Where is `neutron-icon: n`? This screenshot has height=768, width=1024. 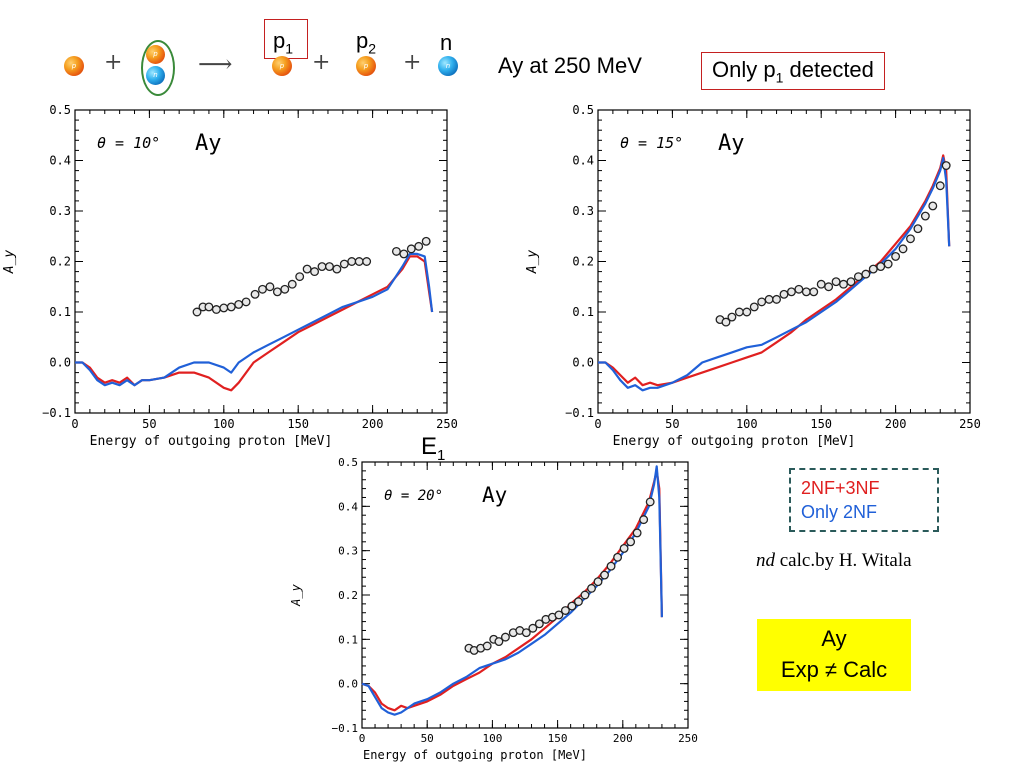 neutron-icon: n is located at coordinates (448, 66).